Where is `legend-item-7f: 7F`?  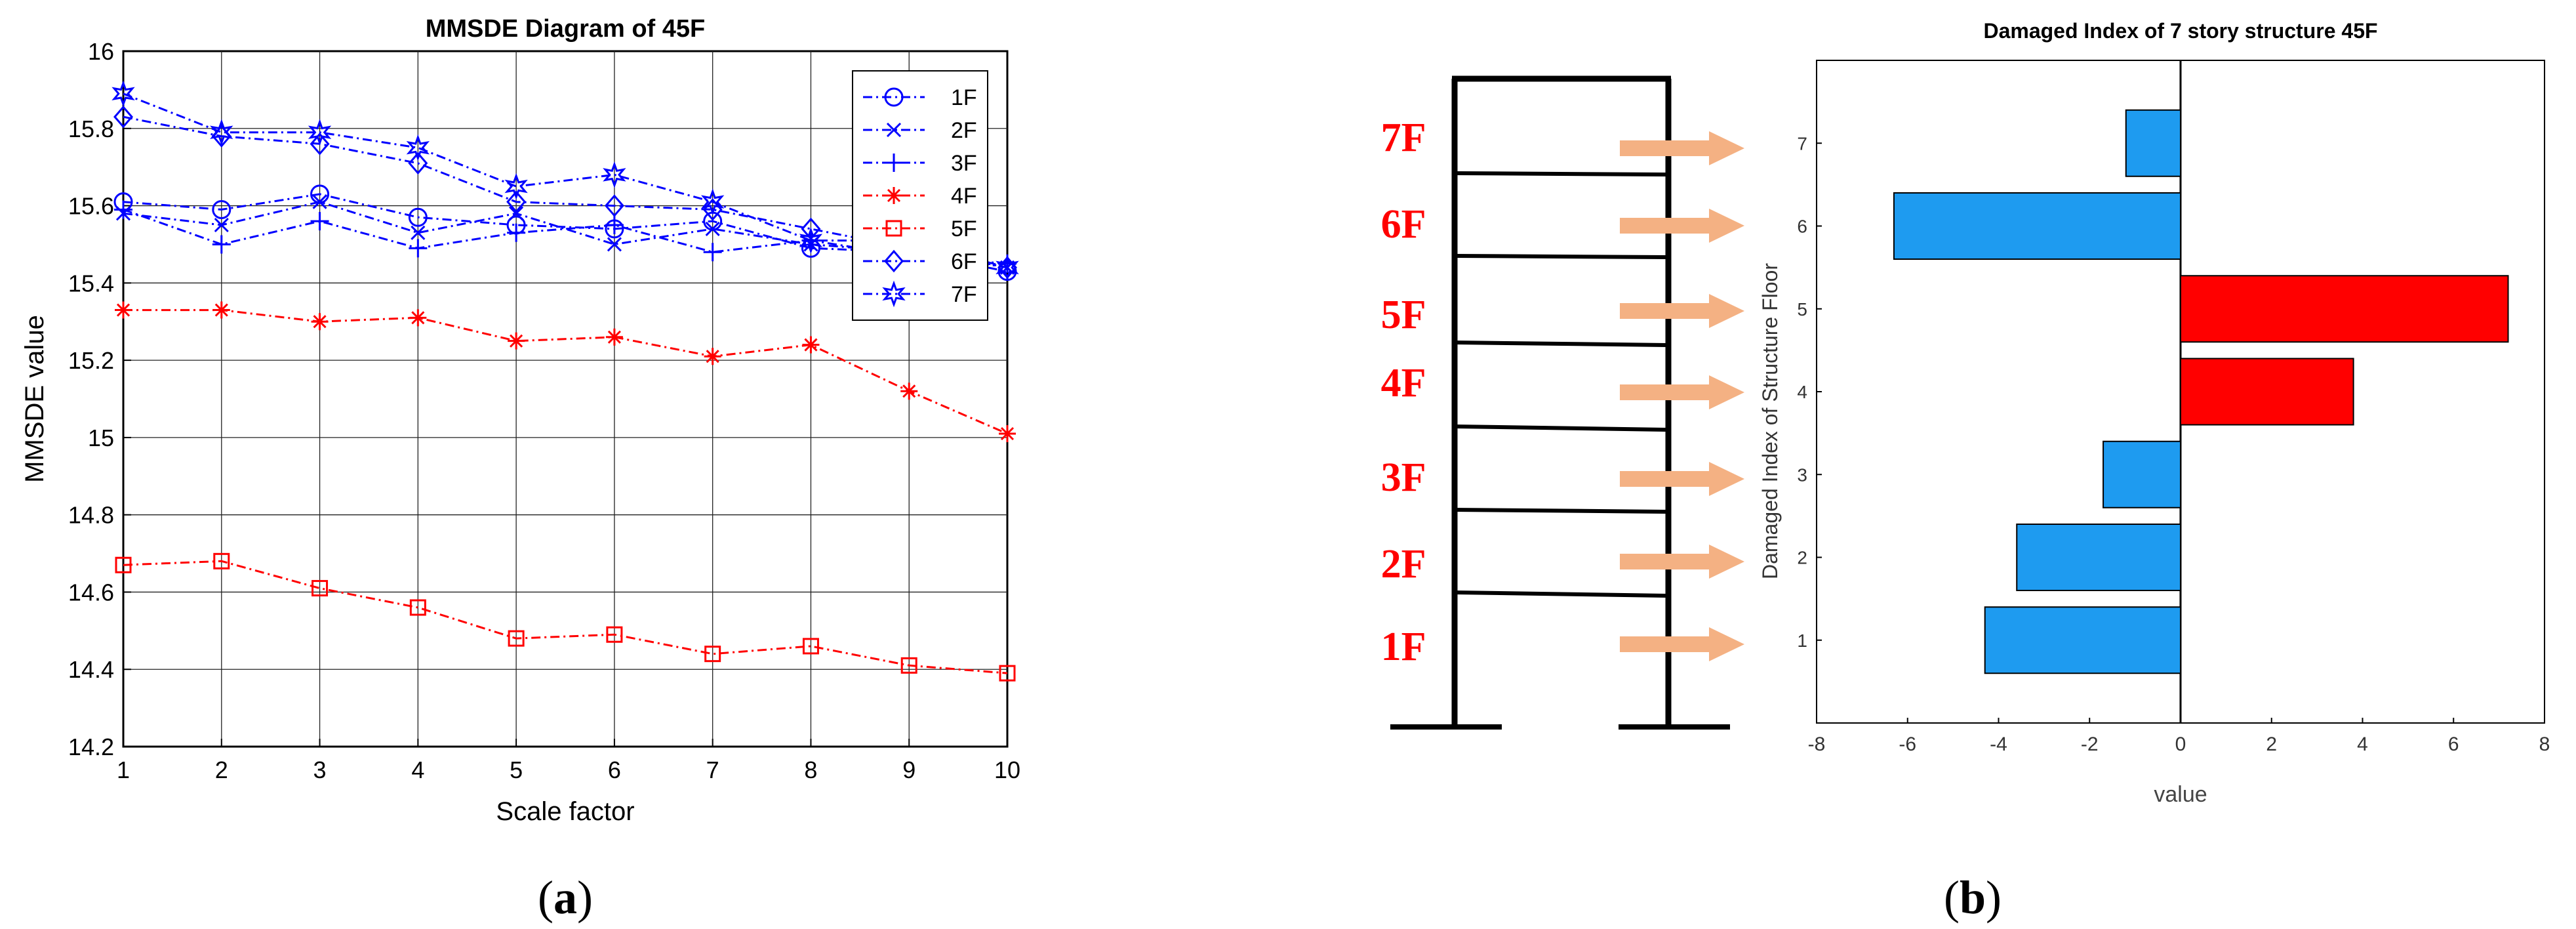 legend-item-7f: 7F is located at coordinates (920, 294).